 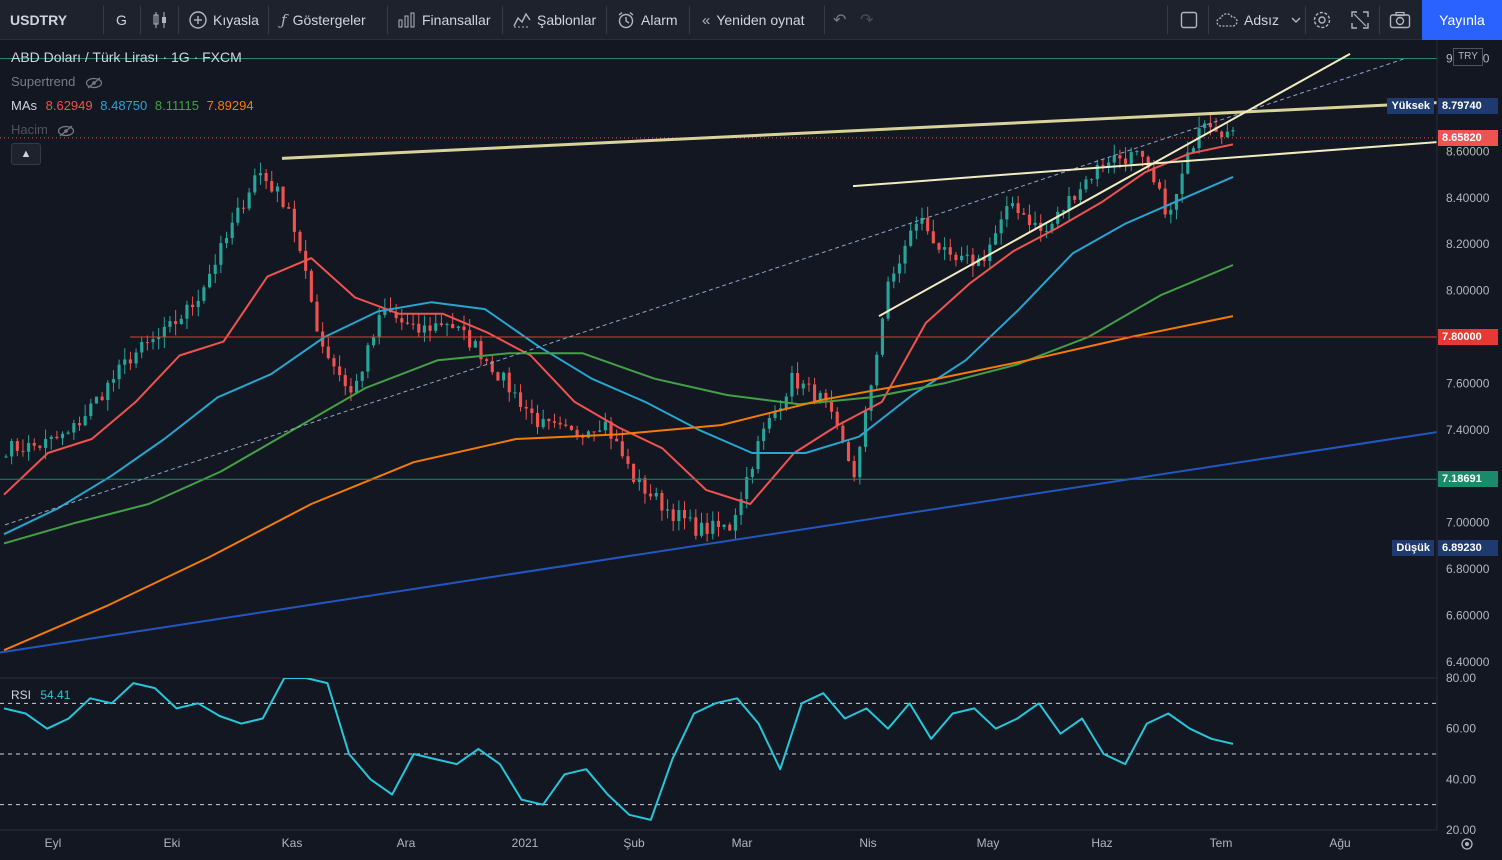 I want to click on redo-button: ↷, so click(x=866, y=20).